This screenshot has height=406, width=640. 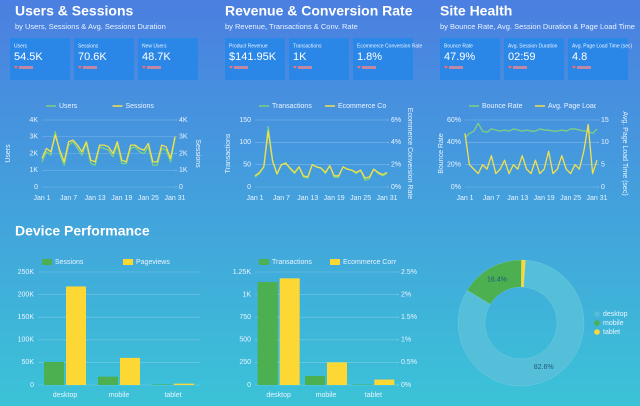 I want to click on scorecard-value: $141.95K, so click(x=253, y=57).